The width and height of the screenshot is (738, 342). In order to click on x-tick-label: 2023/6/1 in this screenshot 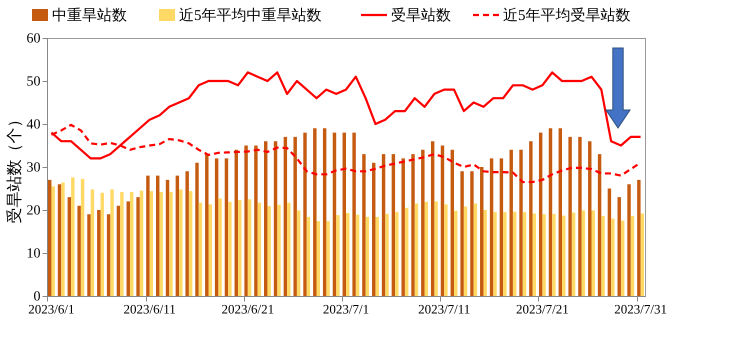, I will do `click(51, 309)`.